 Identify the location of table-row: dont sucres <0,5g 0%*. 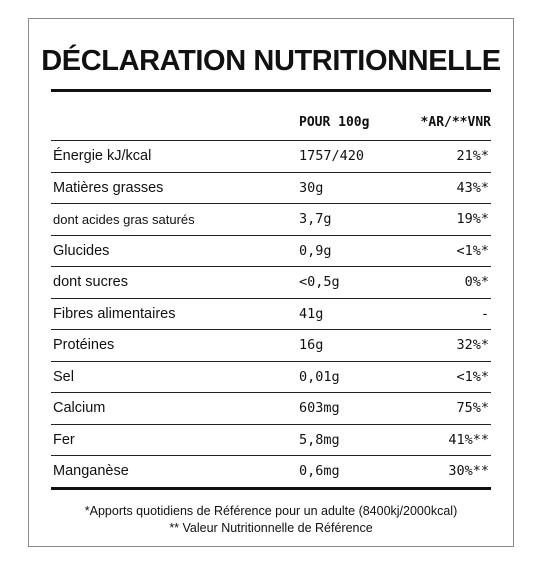
(271, 283).